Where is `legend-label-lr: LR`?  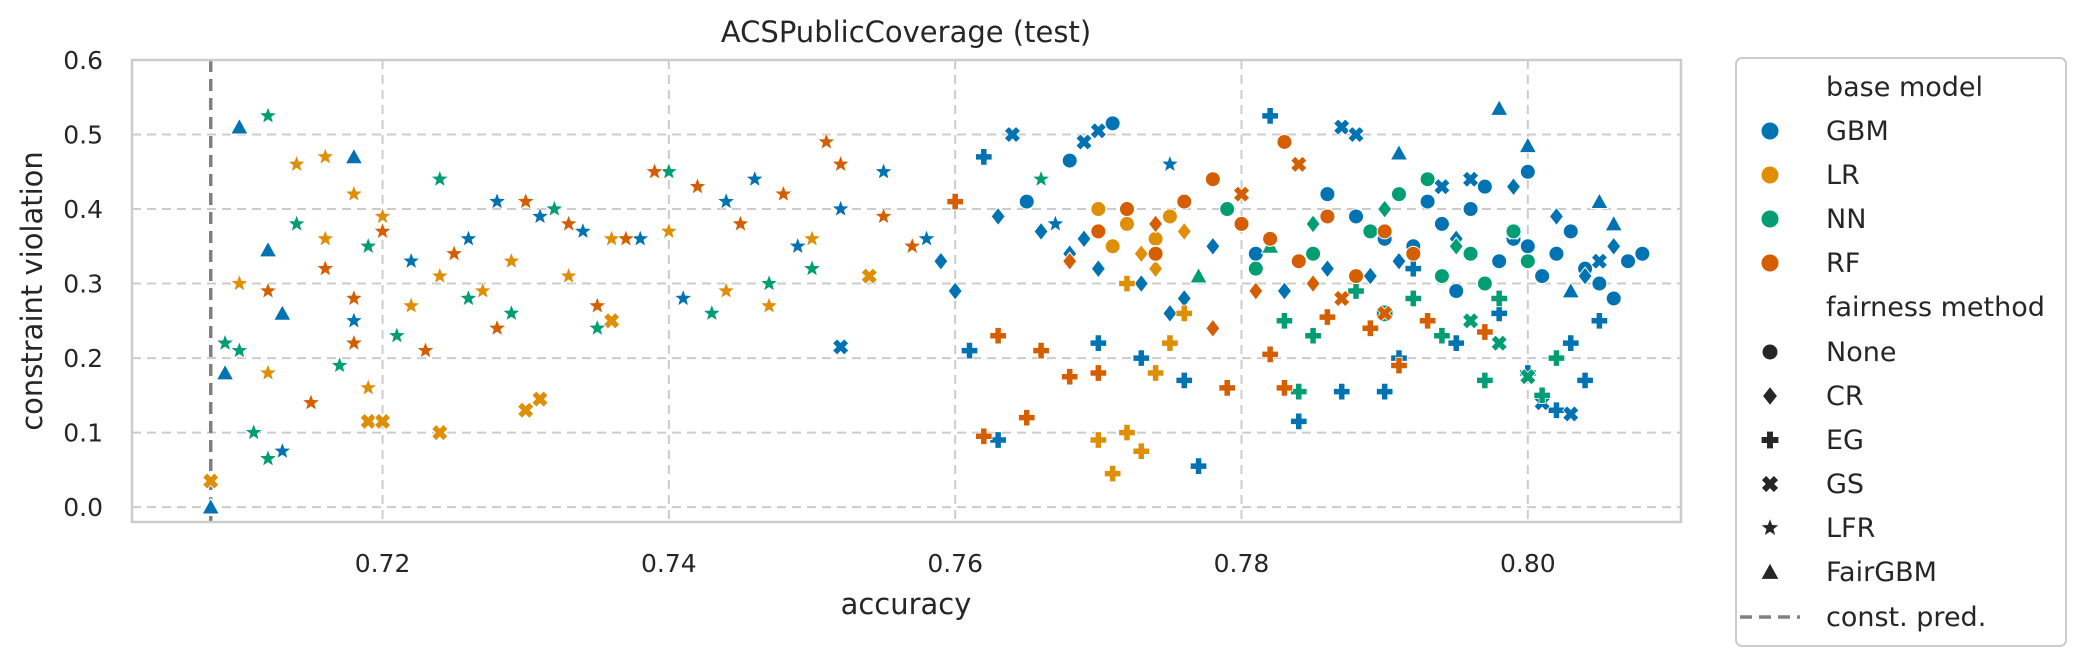
legend-label-lr: LR is located at coordinates (1843, 175).